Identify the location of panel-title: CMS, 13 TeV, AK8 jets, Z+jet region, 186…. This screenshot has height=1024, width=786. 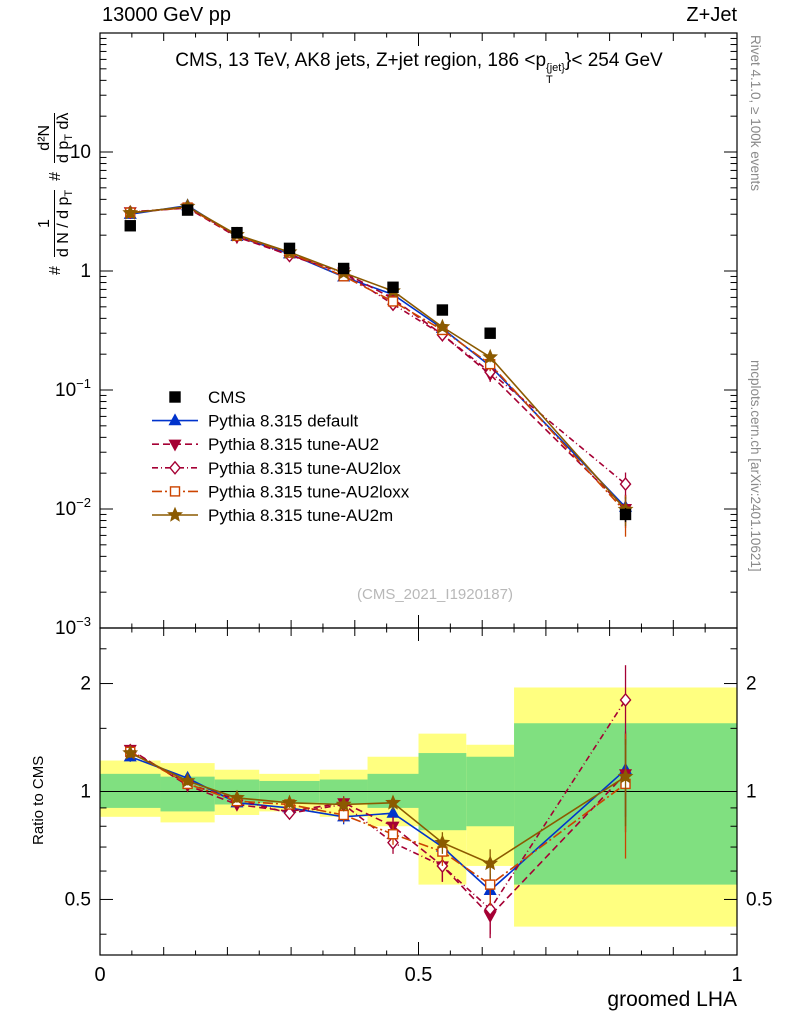
(419, 68).